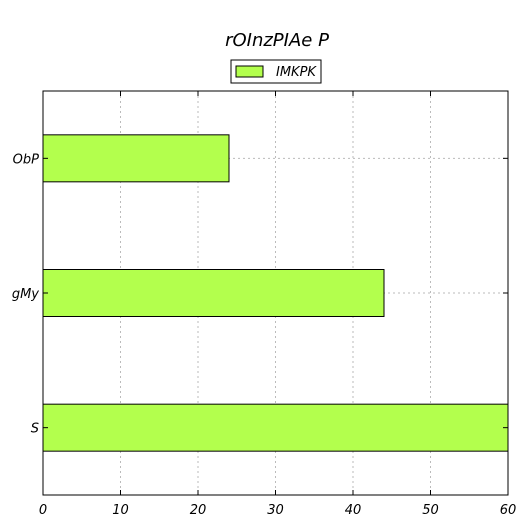  I want to click on x-tick-labels: 0 10 20 30 40 50 60, so click(277, 510).